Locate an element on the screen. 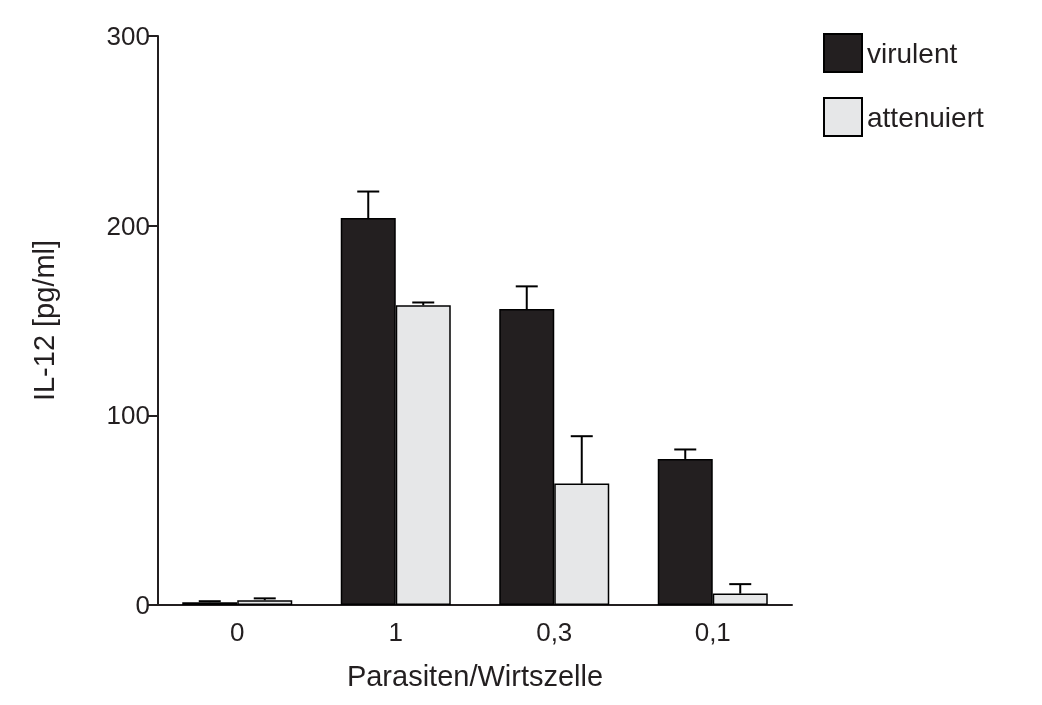 This screenshot has height=705, width=1042. y-axis-title: IL-12 [pg/ml] is located at coordinates (43, 320).